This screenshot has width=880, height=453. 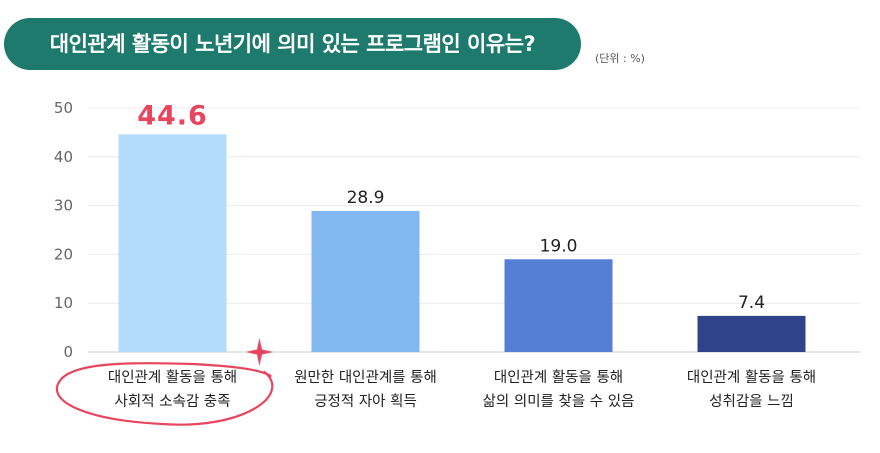 I want to click on chart-title: 대인관계 활동이 노년기에 의미 있는 프로그램인 이유는?, so click(x=292, y=44).